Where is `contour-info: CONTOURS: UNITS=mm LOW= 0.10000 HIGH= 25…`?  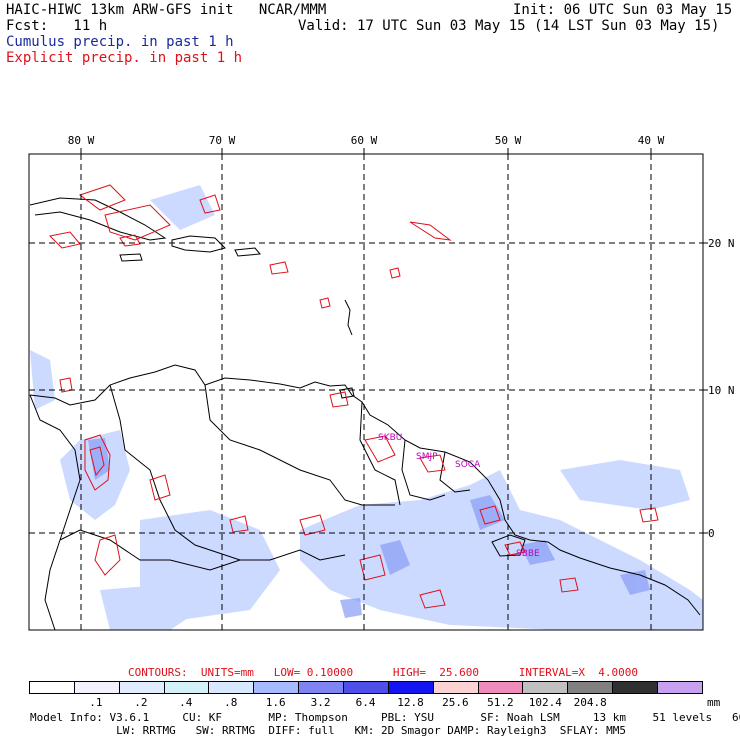 contour-info: CONTOURS: UNITS=mm LOW= 0.10000 HIGH= 25… is located at coordinates (383, 672).